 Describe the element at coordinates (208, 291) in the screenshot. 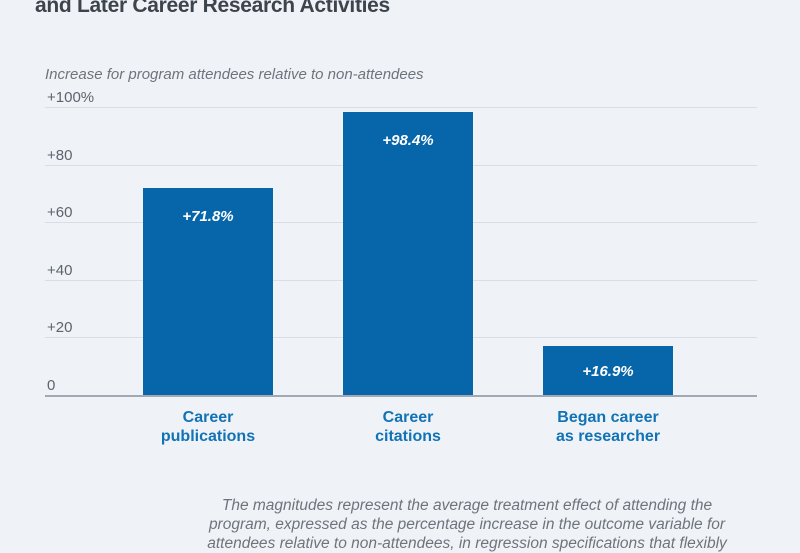

I see `bar: +71.8%` at that location.